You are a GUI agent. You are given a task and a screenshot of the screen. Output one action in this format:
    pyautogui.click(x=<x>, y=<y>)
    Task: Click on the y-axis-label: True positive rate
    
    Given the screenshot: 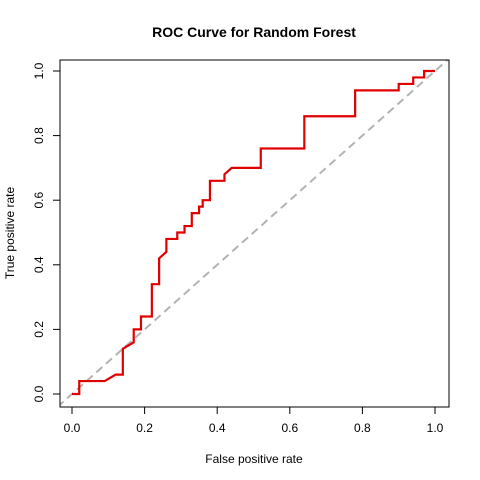 What is the action you would take?
    pyautogui.click(x=10, y=233)
    